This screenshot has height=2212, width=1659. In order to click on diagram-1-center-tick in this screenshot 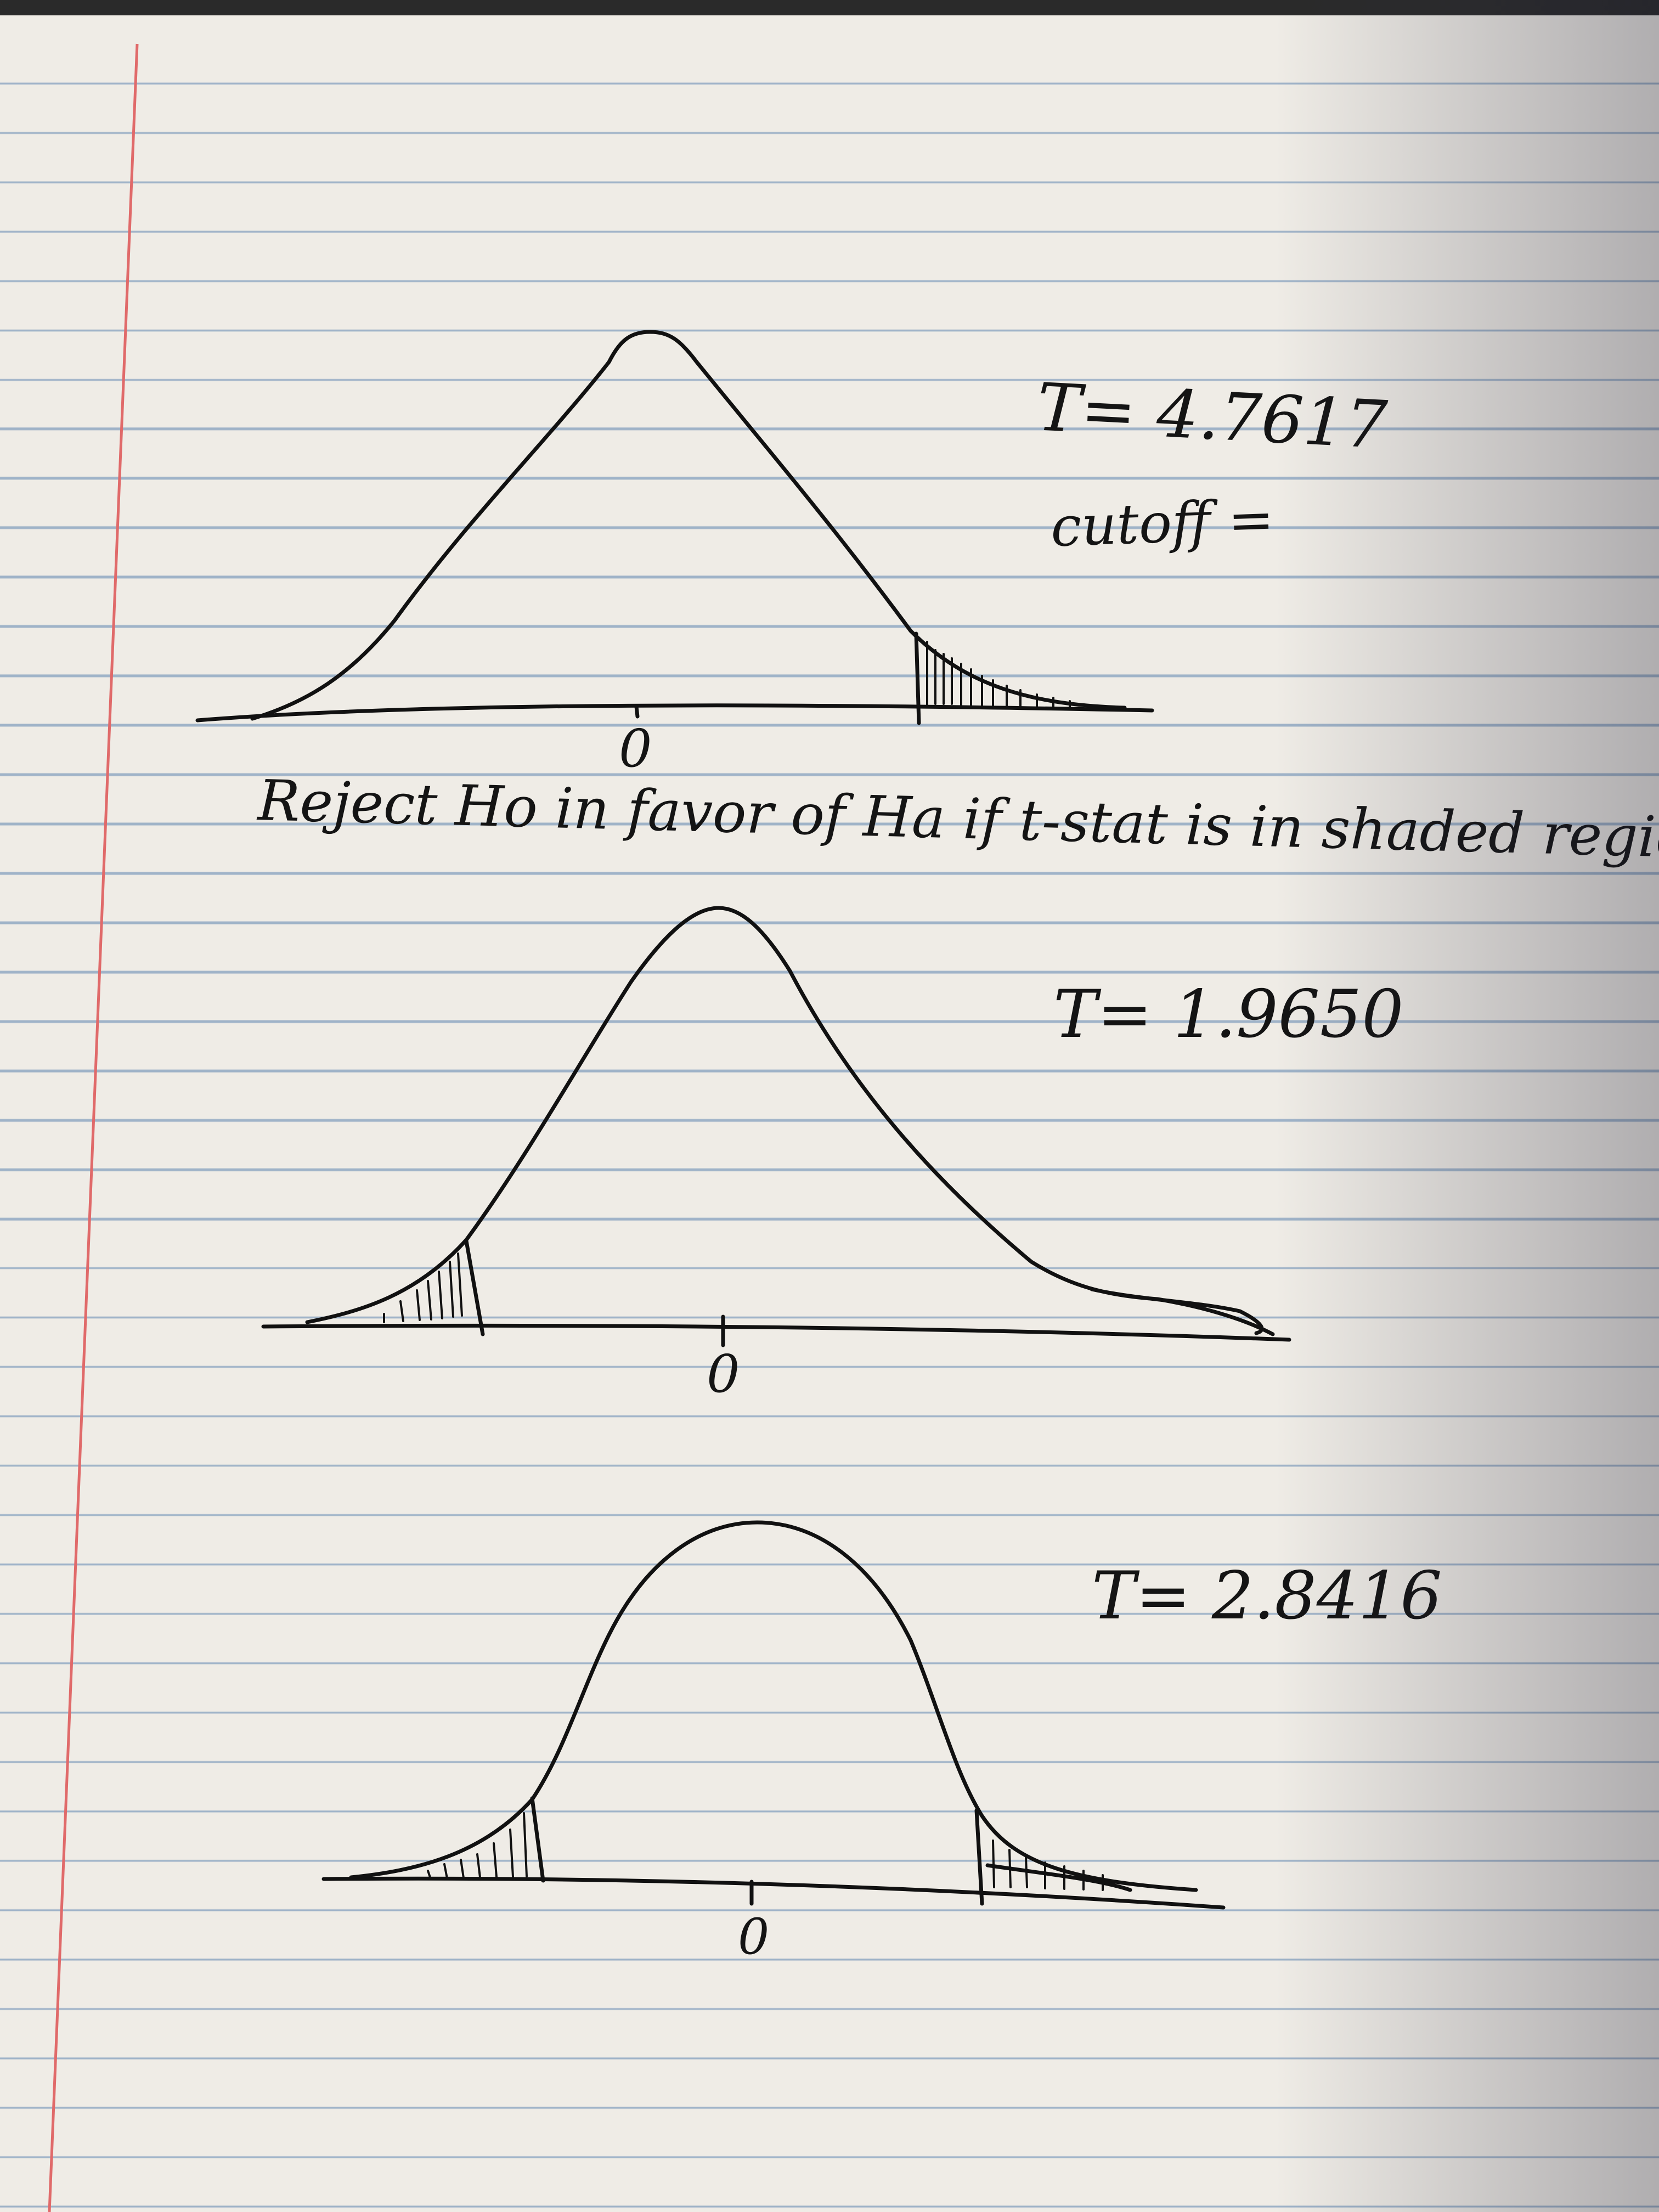, I will do `click(637, 711)`.